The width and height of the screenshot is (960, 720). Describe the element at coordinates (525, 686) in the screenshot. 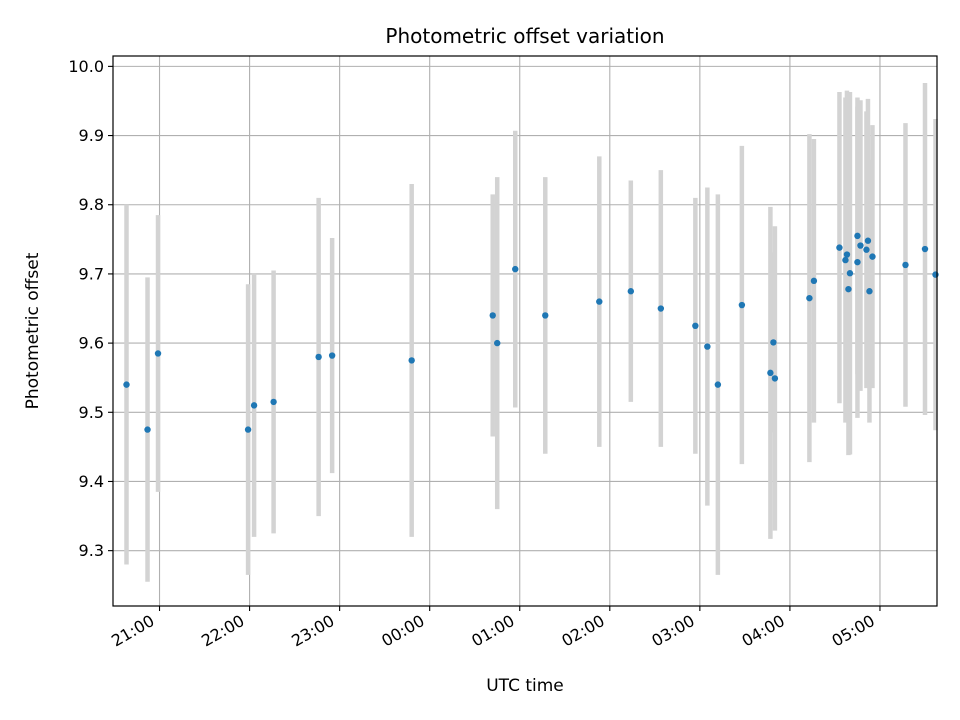

I see `x-axis-label: UTC time` at that location.